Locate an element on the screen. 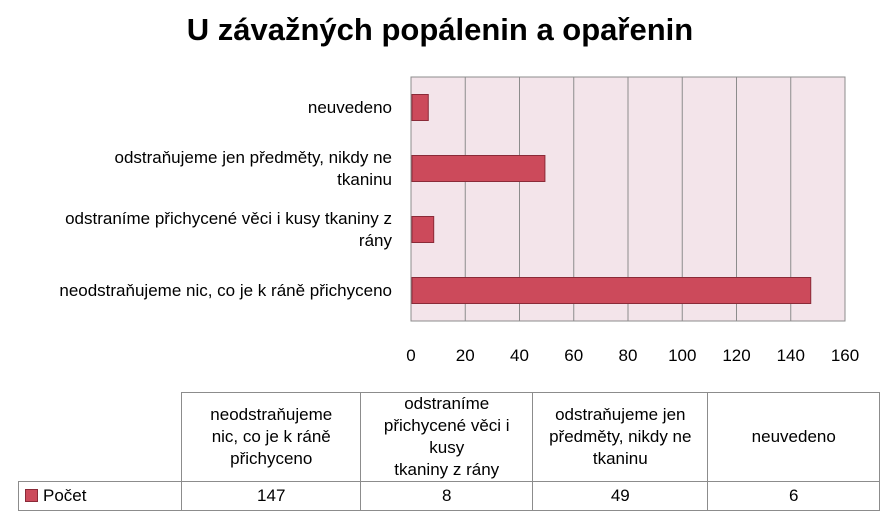  x-tick-label: 100 is located at coordinates (682, 355).